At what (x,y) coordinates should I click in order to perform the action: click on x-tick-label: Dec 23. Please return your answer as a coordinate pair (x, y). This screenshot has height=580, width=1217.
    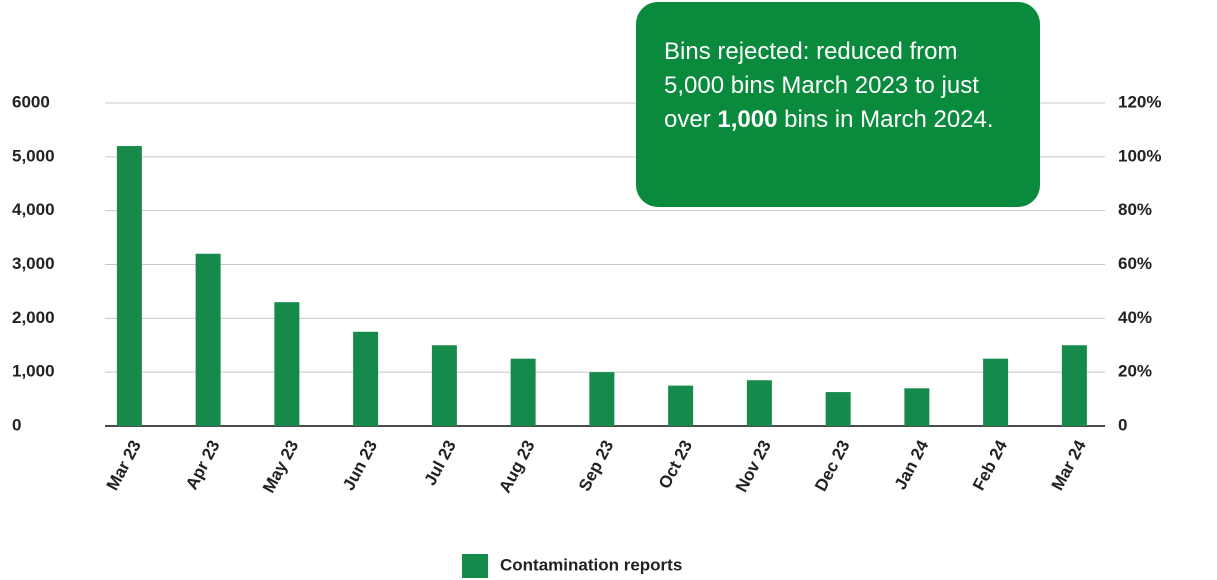
    Looking at the image, I should click on (832, 465).